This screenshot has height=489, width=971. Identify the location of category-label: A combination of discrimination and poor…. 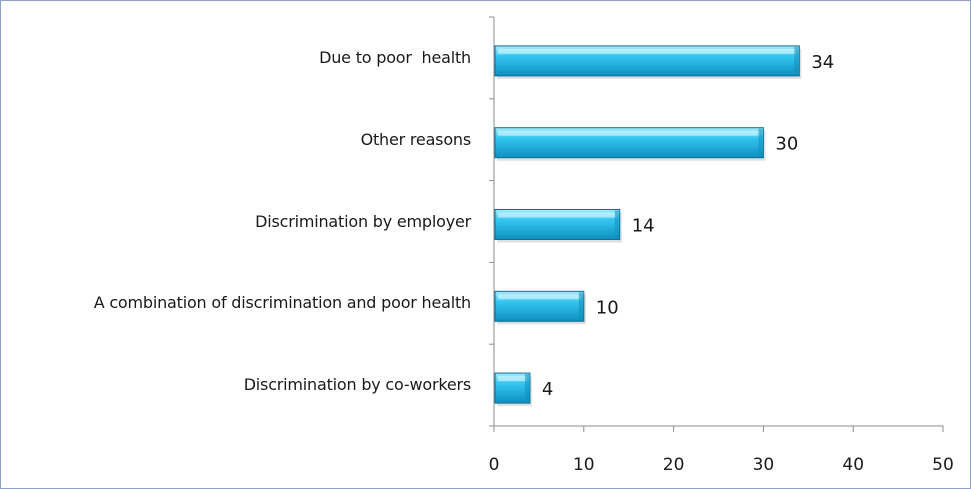
(282, 303).